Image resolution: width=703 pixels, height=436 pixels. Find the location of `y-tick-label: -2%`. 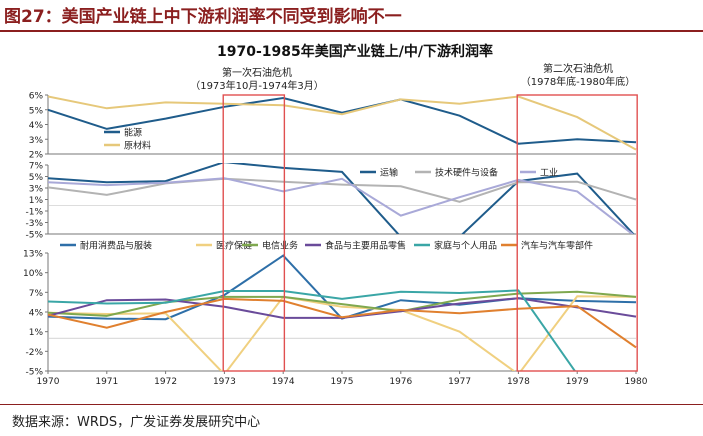

y-tick-label: -2% is located at coordinates (34, 353).